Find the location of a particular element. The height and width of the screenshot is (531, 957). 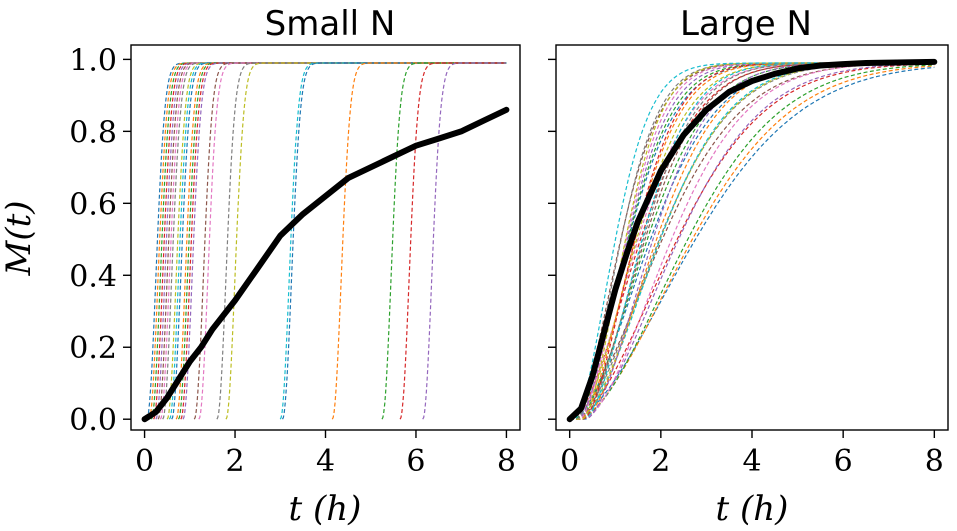

y-tick-label: 0.4 is located at coordinates (93, 276).